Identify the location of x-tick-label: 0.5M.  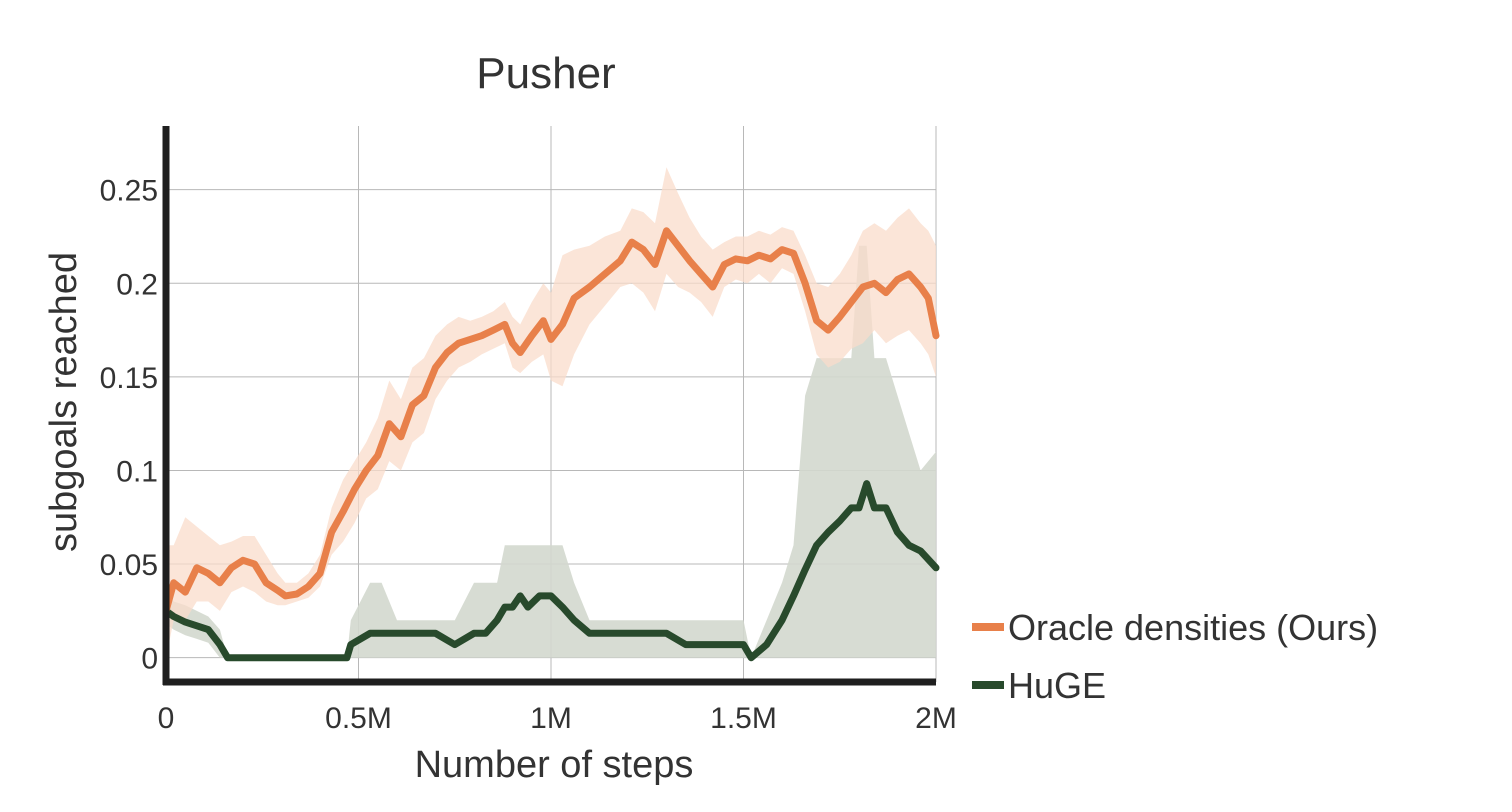
(358, 718).